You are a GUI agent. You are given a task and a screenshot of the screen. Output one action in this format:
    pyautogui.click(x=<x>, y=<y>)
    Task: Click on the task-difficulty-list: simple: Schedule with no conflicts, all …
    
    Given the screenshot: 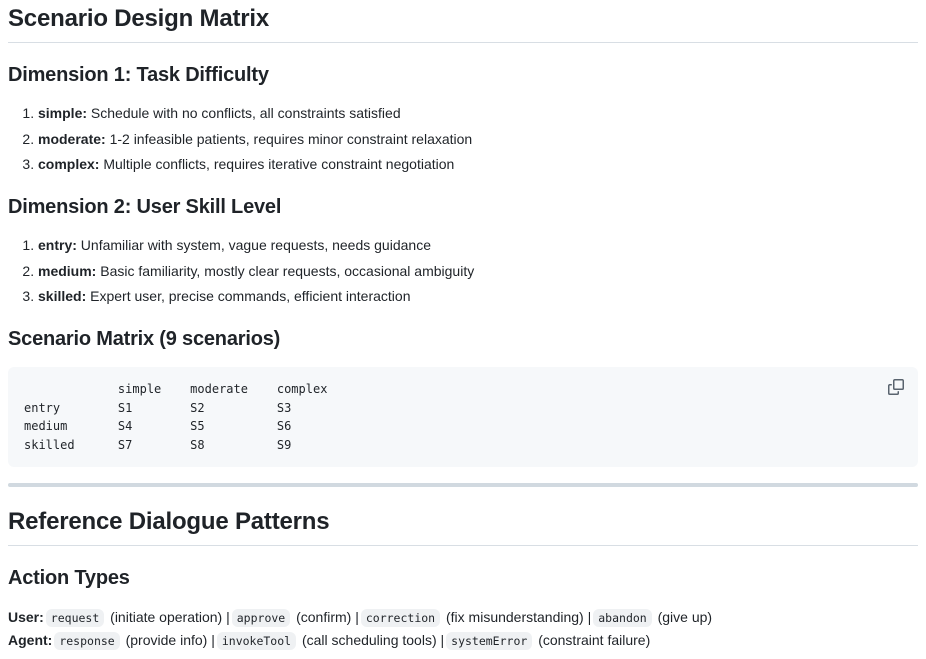 What is the action you would take?
    pyautogui.click(x=463, y=139)
    